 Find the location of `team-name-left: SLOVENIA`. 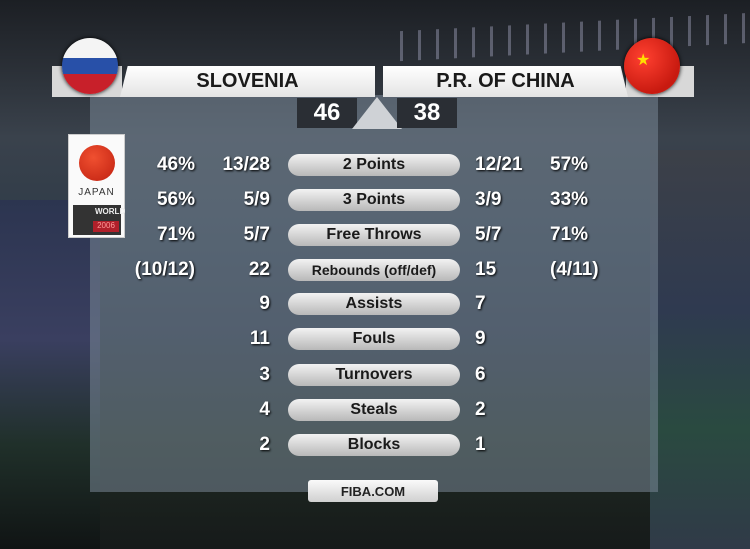

team-name-left: SLOVENIA is located at coordinates (247, 81).